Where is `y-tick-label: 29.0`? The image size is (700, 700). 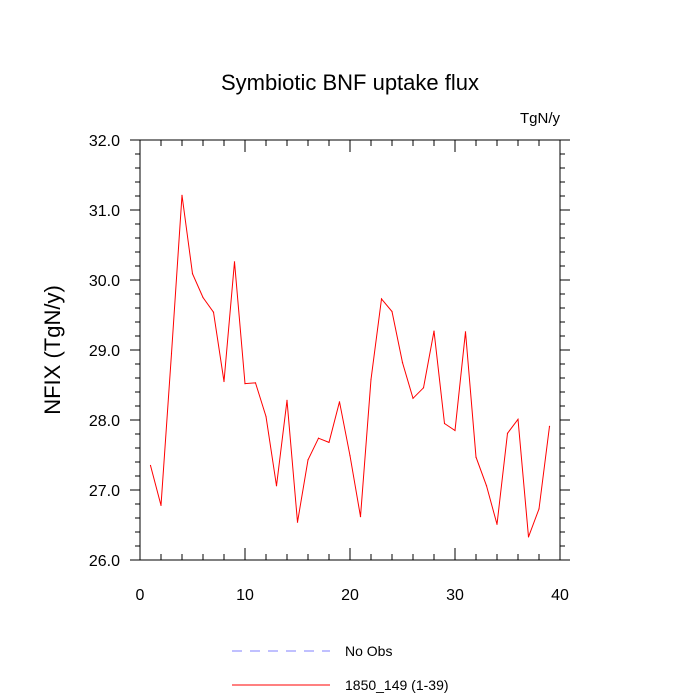
y-tick-label: 29.0 is located at coordinates (104, 351).